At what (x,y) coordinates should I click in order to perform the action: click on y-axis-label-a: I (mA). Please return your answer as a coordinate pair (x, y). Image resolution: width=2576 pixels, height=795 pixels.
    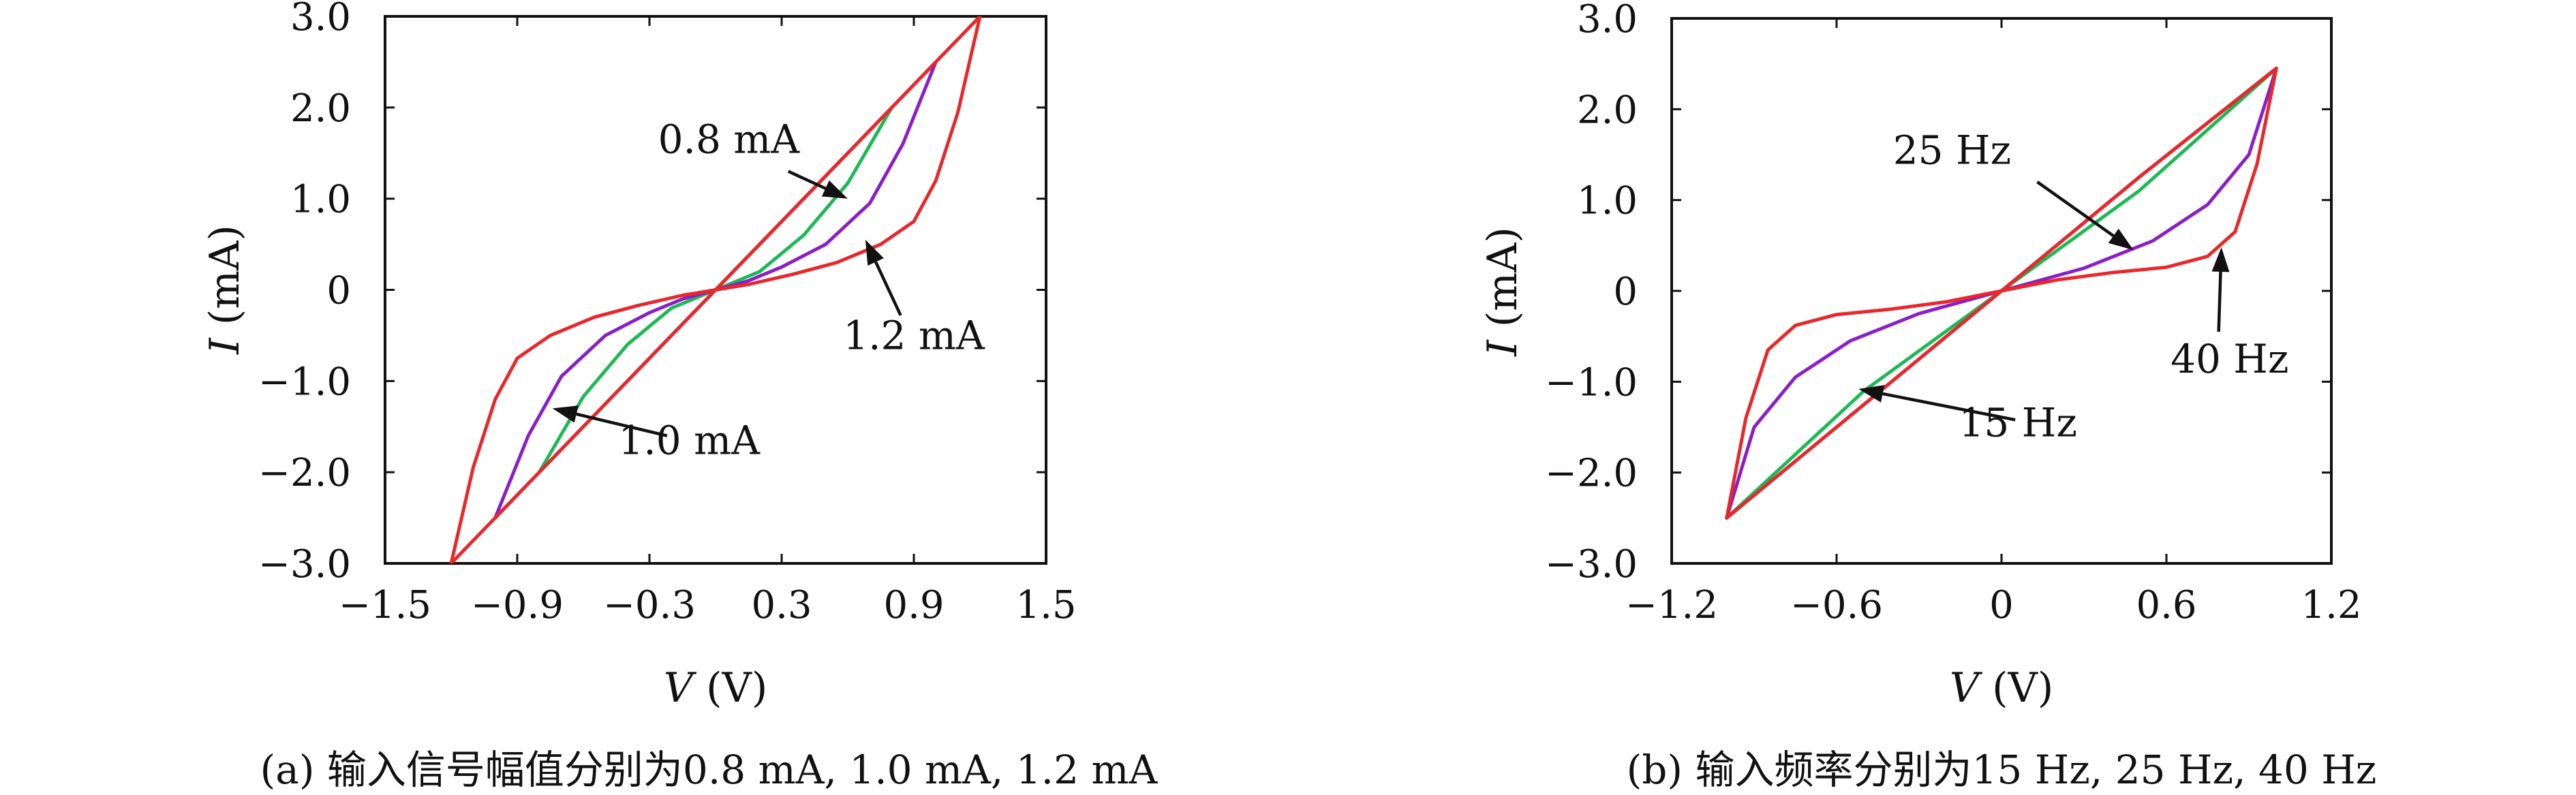
    Looking at the image, I should click on (225, 290).